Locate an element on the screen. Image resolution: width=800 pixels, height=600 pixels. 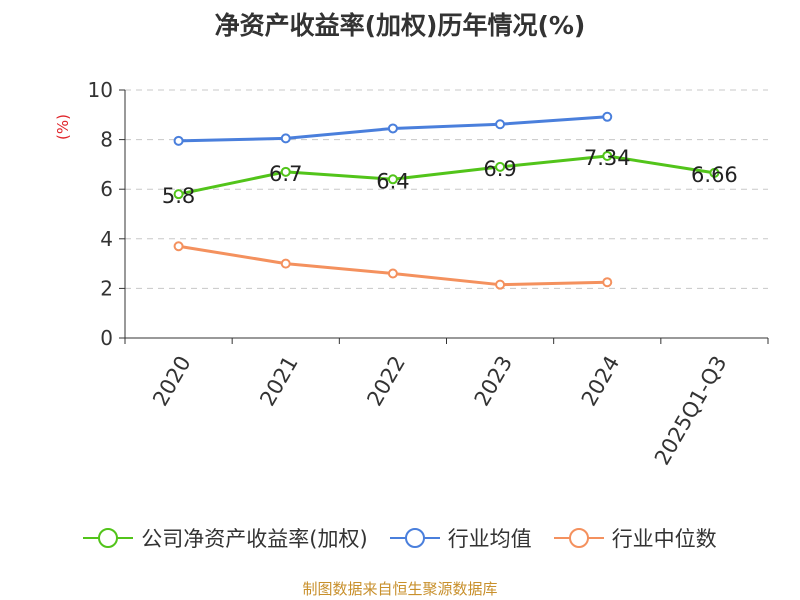
y-axis-label: (%) is located at coordinates (63, 127).